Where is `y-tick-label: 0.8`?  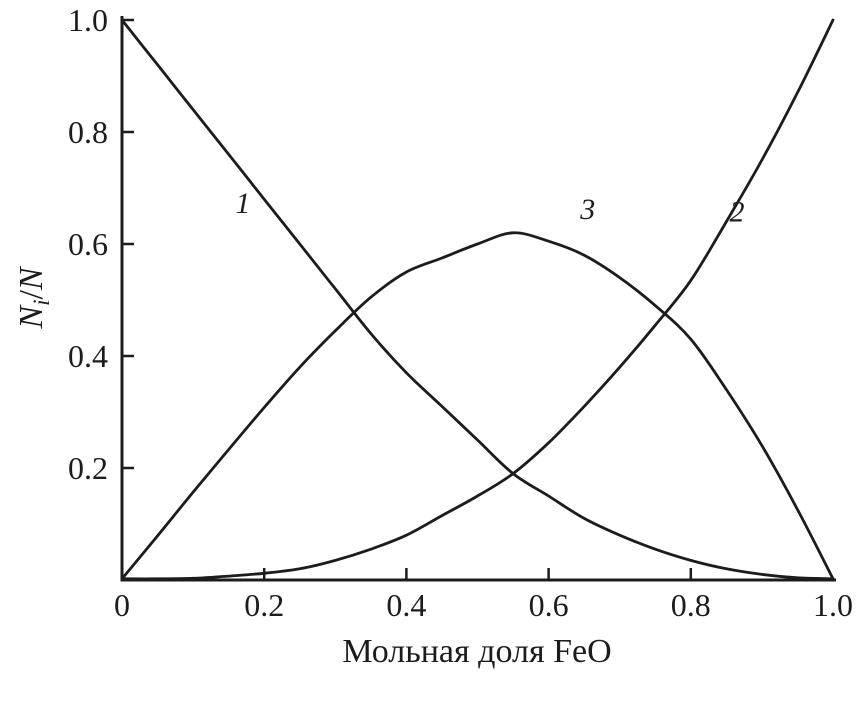 y-tick-label: 0.8 is located at coordinates (88, 132).